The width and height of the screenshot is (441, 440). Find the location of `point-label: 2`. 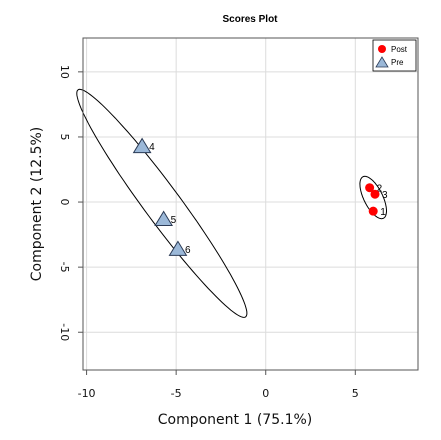

point-label: 2 is located at coordinates (380, 189).